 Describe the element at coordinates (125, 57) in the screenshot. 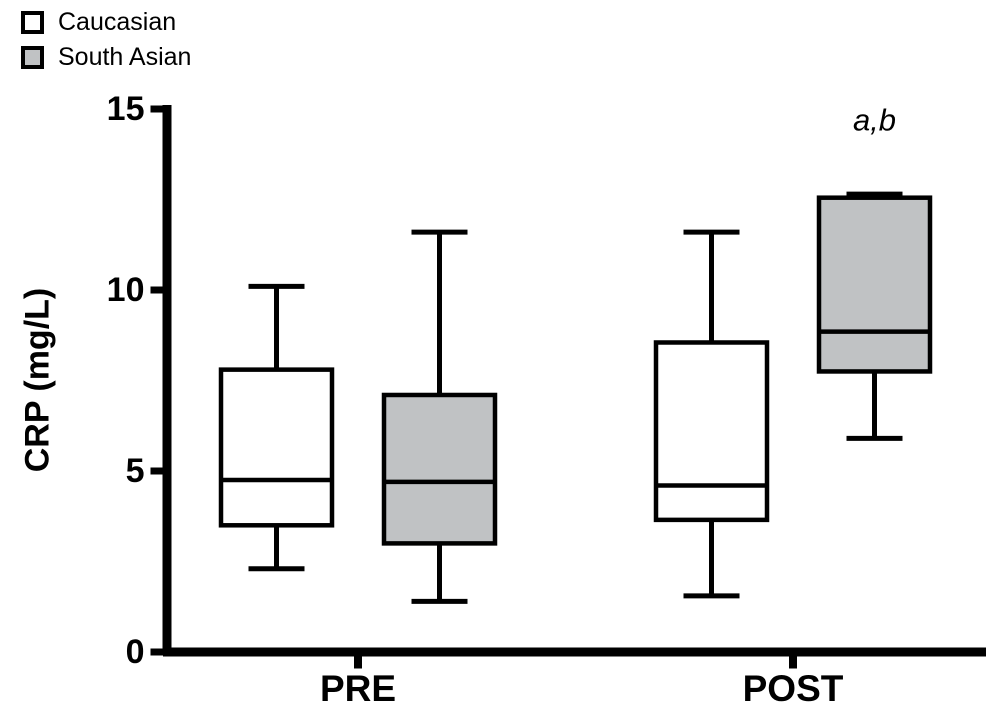

I see `legend-label-south-asian: South Asian` at that location.